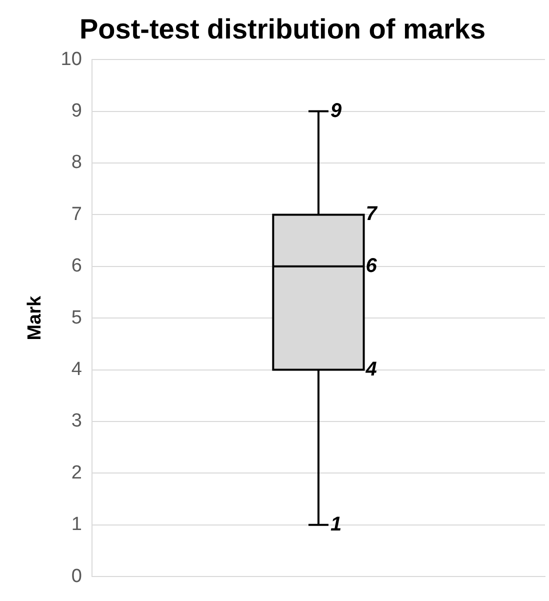 The height and width of the screenshot is (601, 549). I want to click on chart-title: Post-test distribution of marks, so click(282, 29).